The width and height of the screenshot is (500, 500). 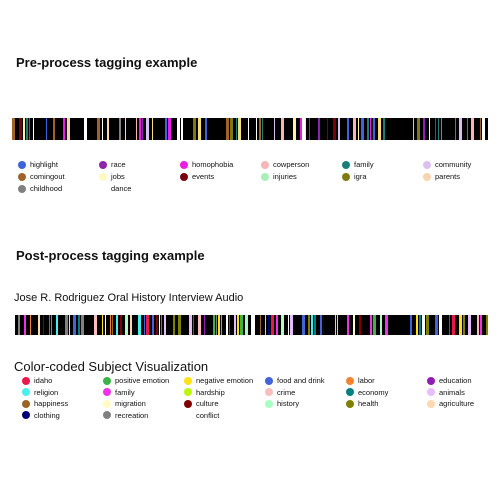 I want to click on pre-legend-item: jobs, so click(x=137, y=176).